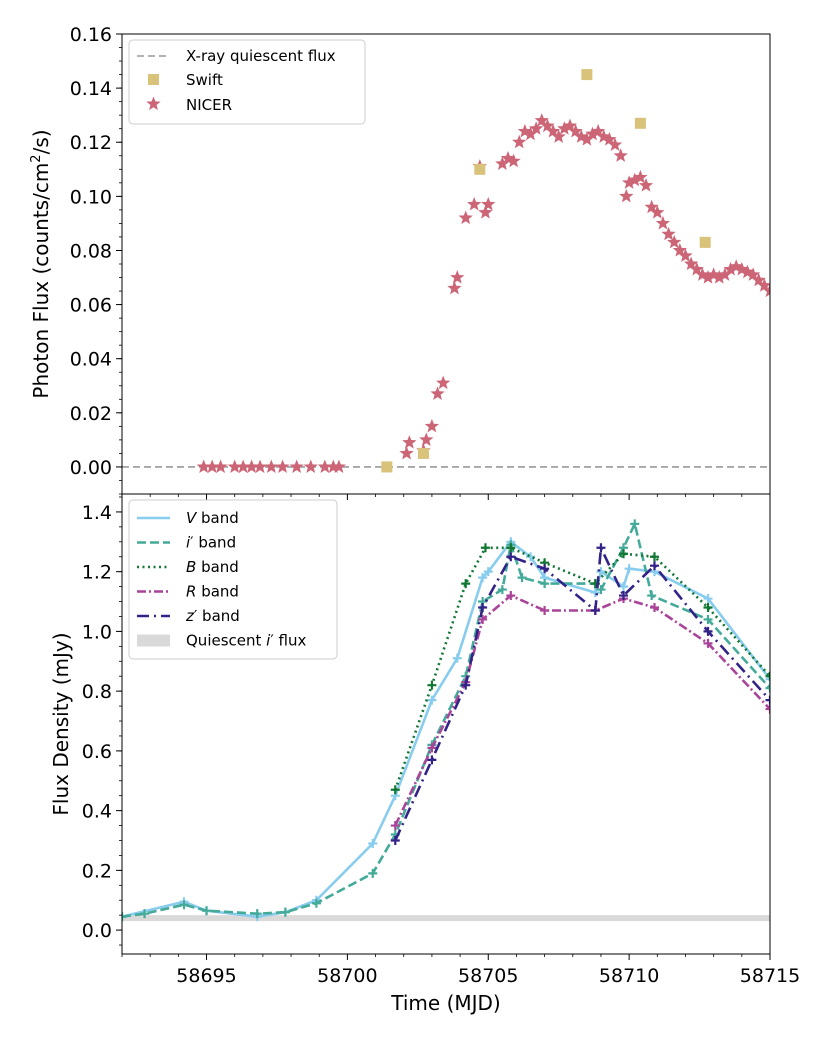 This screenshot has width=830, height=1038. I want to click on legend-band-letter: R, so click(191, 592).